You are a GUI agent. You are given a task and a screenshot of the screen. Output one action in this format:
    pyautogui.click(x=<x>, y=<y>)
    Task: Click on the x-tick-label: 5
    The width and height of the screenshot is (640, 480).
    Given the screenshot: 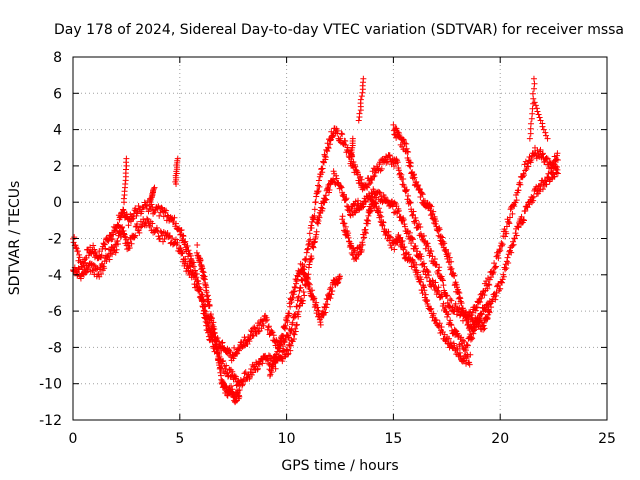 What is the action you would take?
    pyautogui.click(x=179, y=439)
    